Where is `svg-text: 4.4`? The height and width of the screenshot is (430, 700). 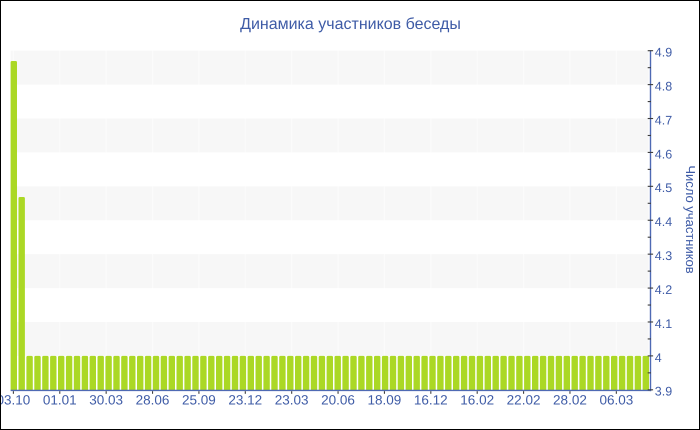 svg-text: 4.4 is located at coordinates (663, 222).